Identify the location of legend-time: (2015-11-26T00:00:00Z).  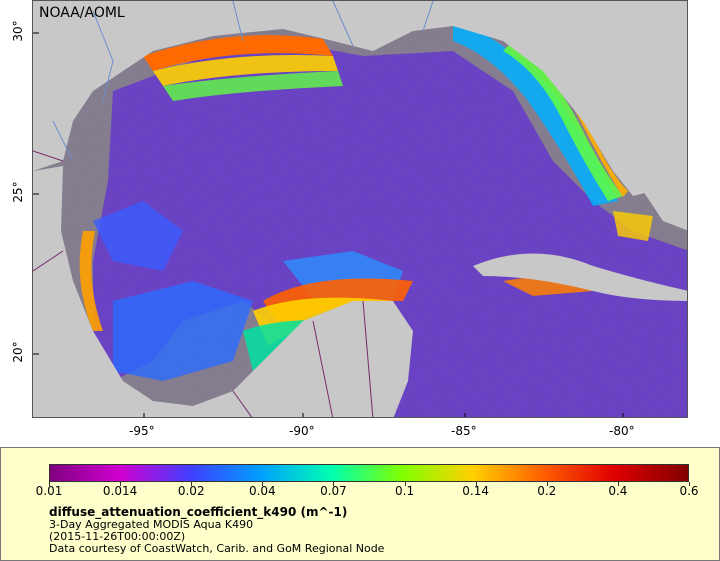
(117, 536).